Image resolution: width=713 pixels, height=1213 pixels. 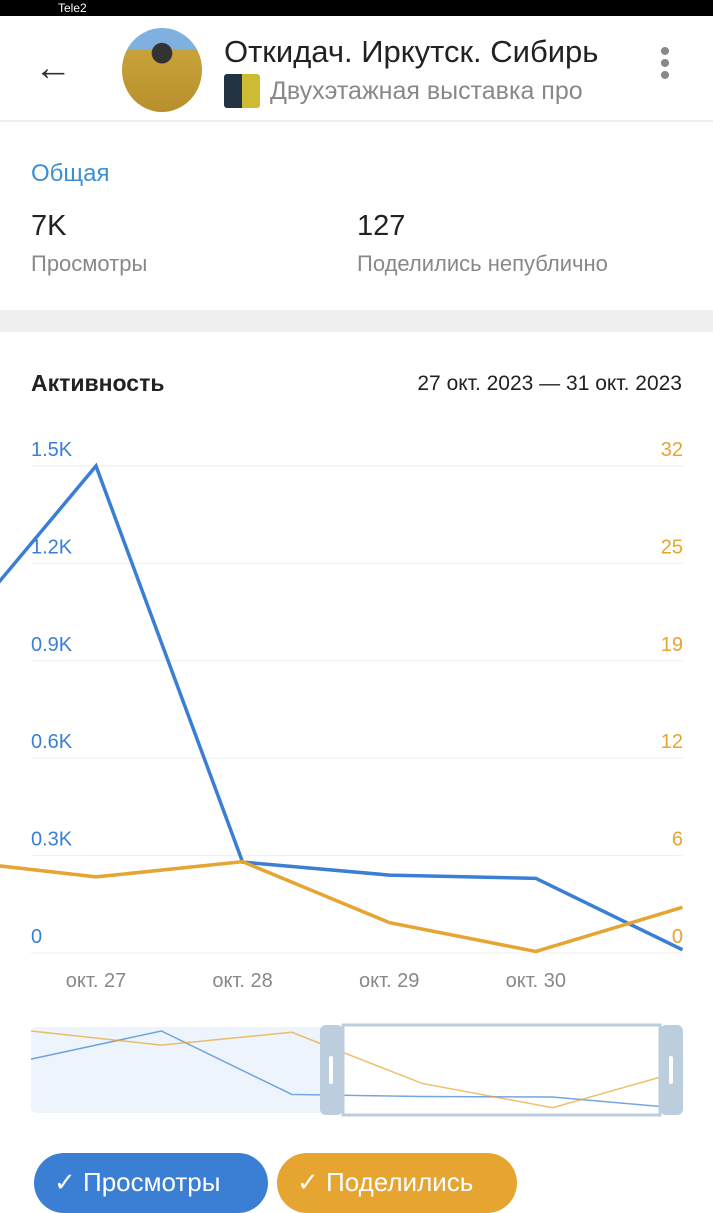 What do you see at coordinates (242, 91) in the screenshot?
I see `post-thumbnail` at bounding box center [242, 91].